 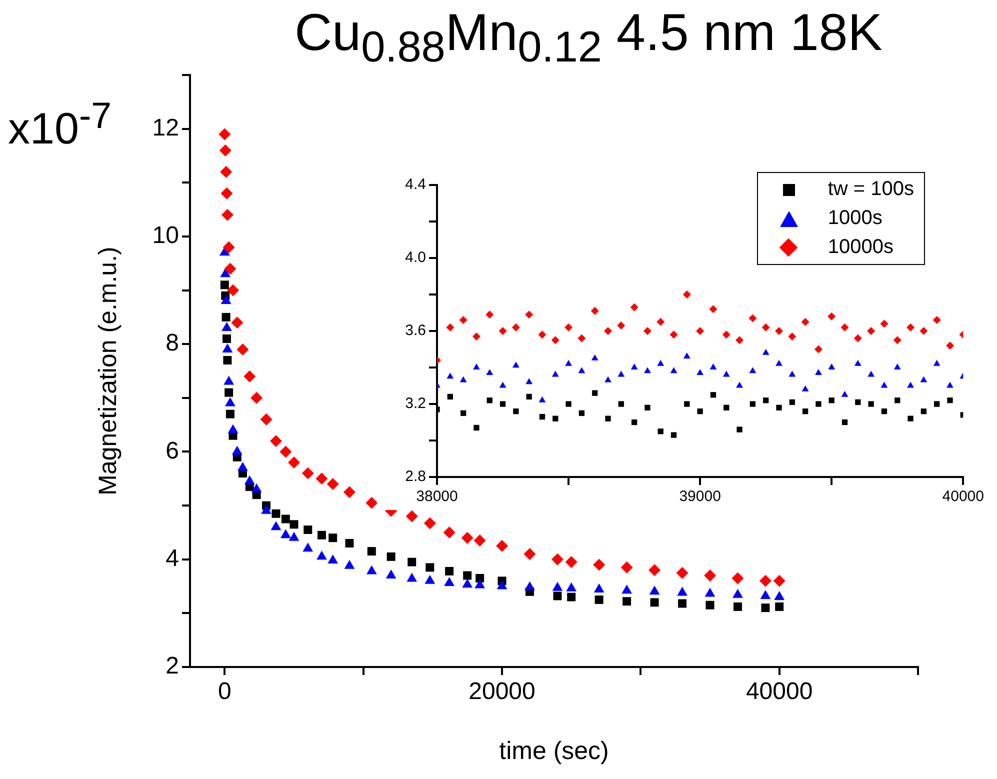 What do you see at coordinates (855, 218) in the screenshot?
I see `legend-label: 1000s` at bounding box center [855, 218].